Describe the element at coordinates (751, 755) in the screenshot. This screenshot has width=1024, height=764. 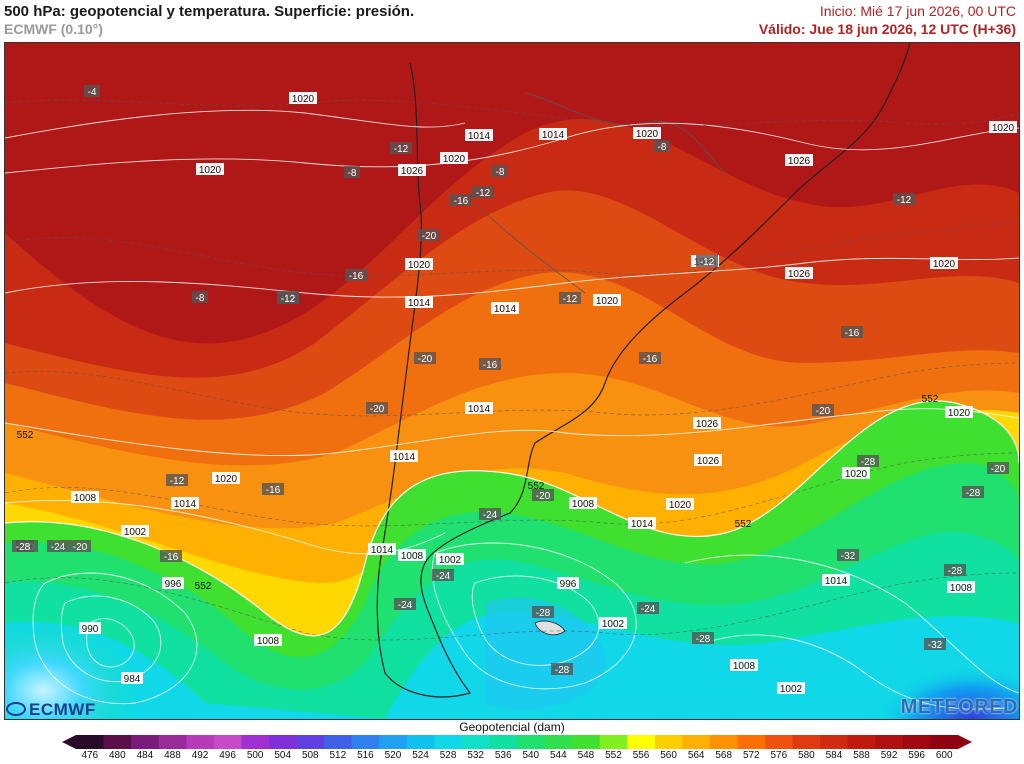
I see `colorbar-tick: 572` at that location.